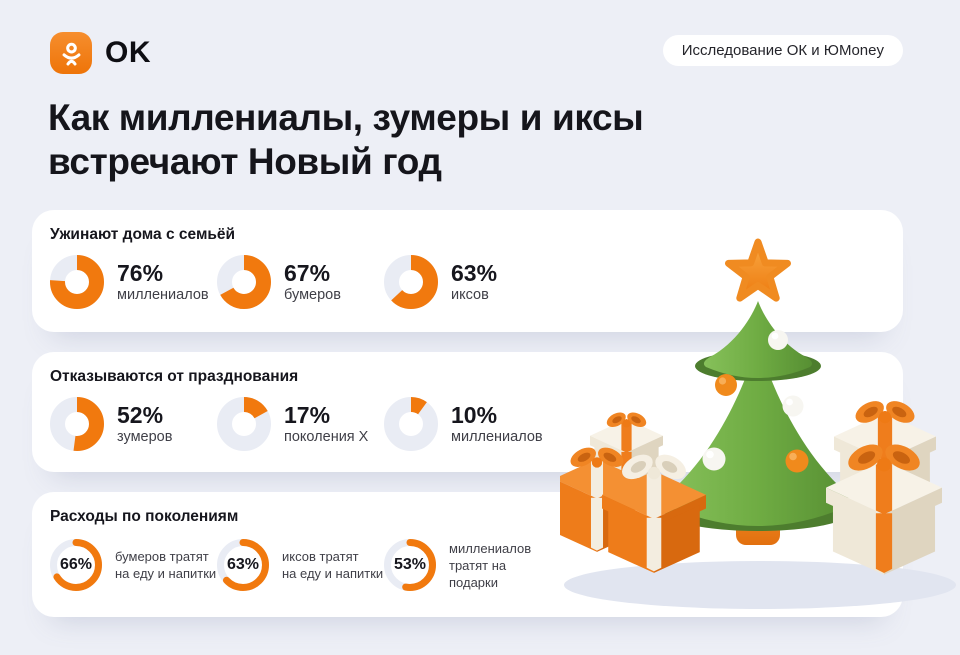  I want to click on stat-label-line2: тратят на подарки, so click(478, 573).